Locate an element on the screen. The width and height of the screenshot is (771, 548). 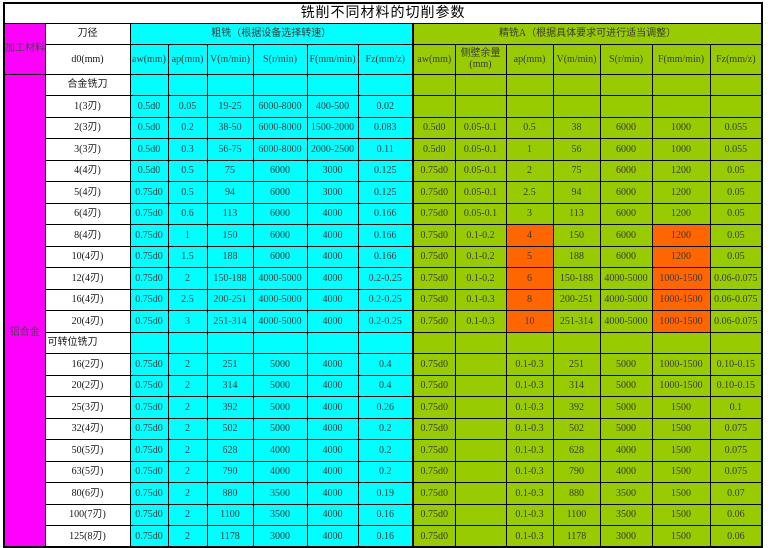
finish-ap-cell: 8 is located at coordinates (529, 299).